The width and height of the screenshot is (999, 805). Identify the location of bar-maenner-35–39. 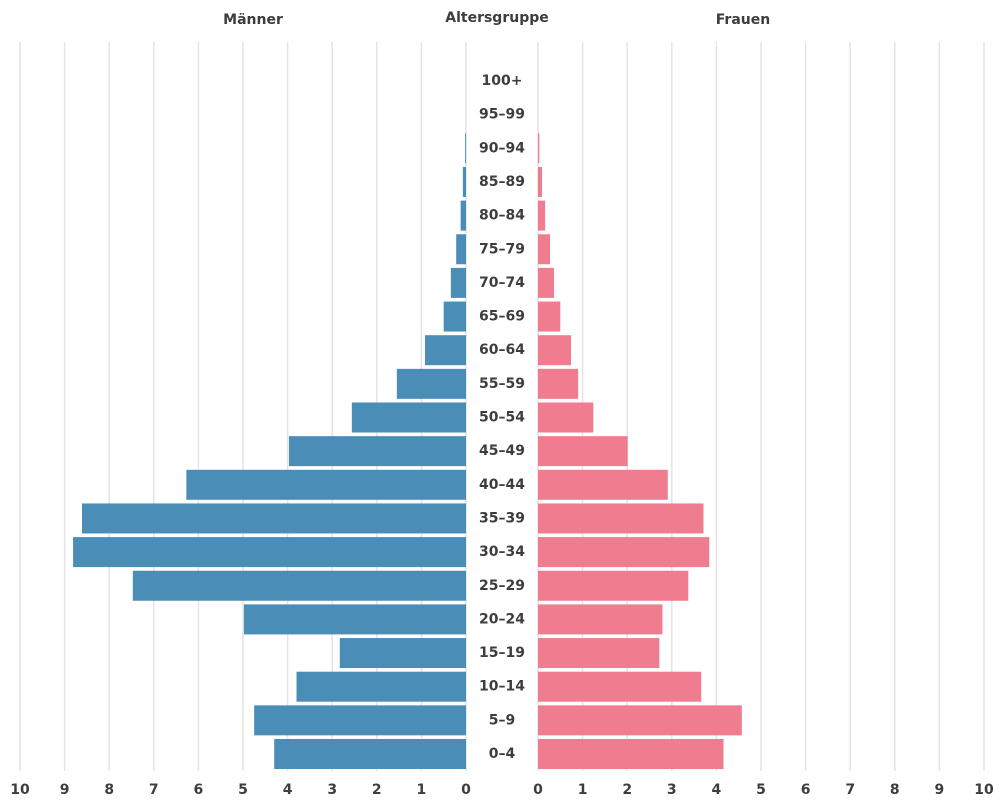
(273, 518).